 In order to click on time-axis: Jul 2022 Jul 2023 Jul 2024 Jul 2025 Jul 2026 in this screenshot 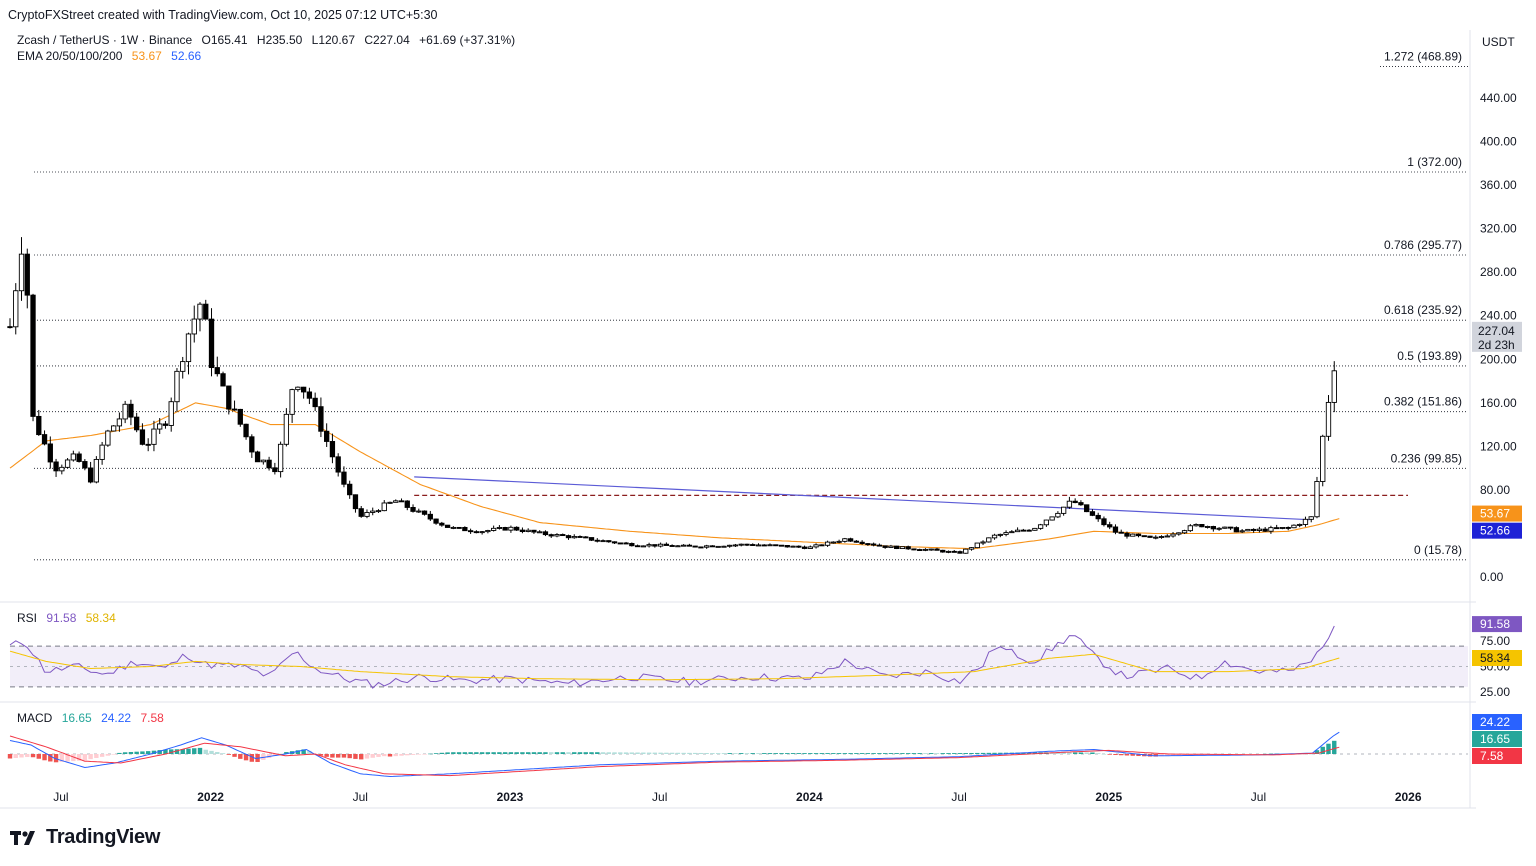, I will do `click(737, 797)`.